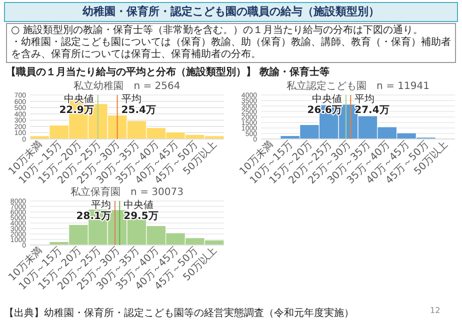 The width and height of the screenshot is (462, 320). What do you see at coordinates (168, 72) in the screenshot?
I see `text: 【職員の１月当たり給与の平均と分布（施設類型別）】 教諭・保育士等` at bounding box center [168, 72].